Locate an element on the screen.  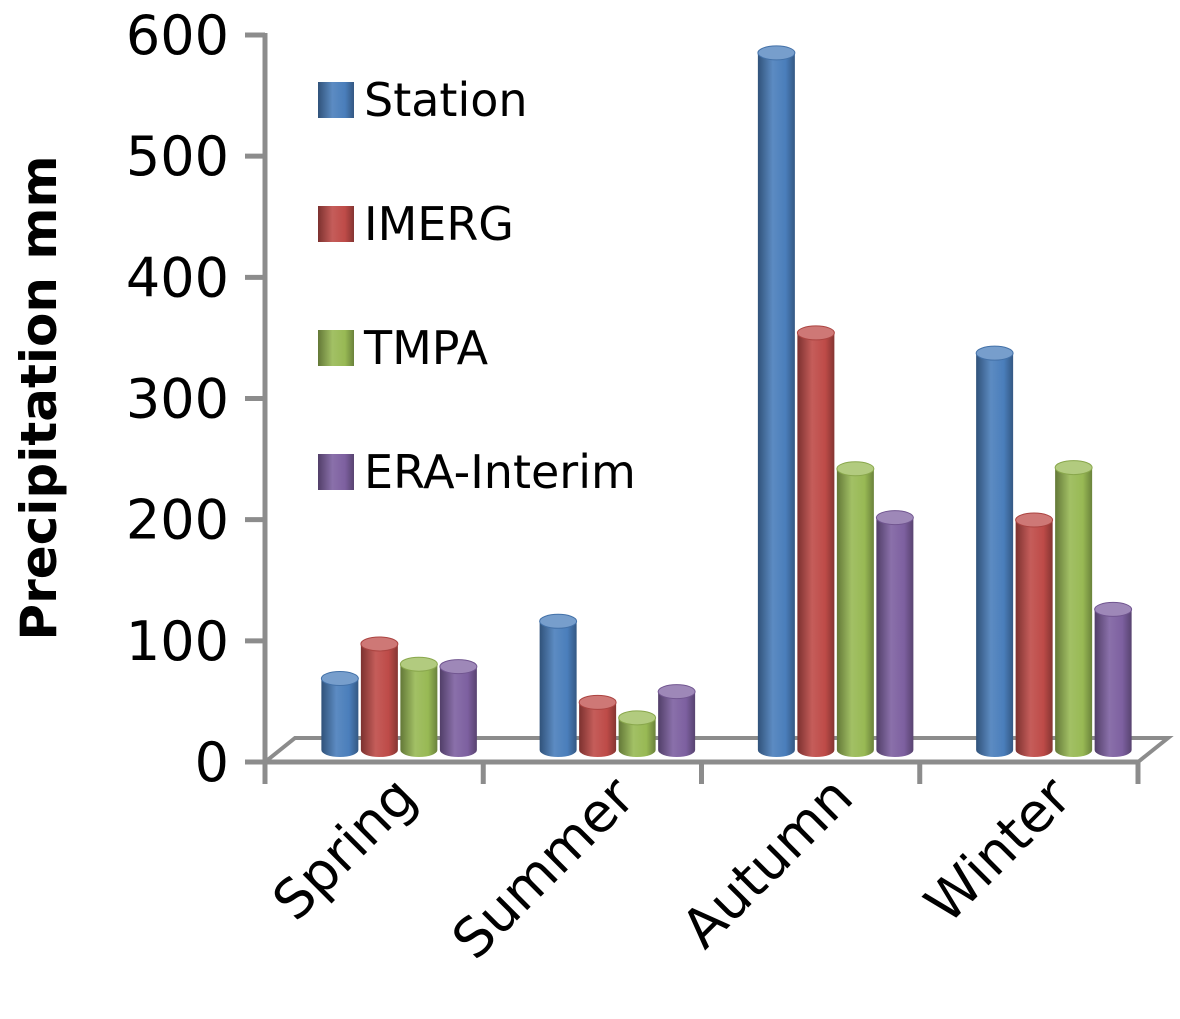
y-tick-label: 0 is located at coordinates (212, 762).